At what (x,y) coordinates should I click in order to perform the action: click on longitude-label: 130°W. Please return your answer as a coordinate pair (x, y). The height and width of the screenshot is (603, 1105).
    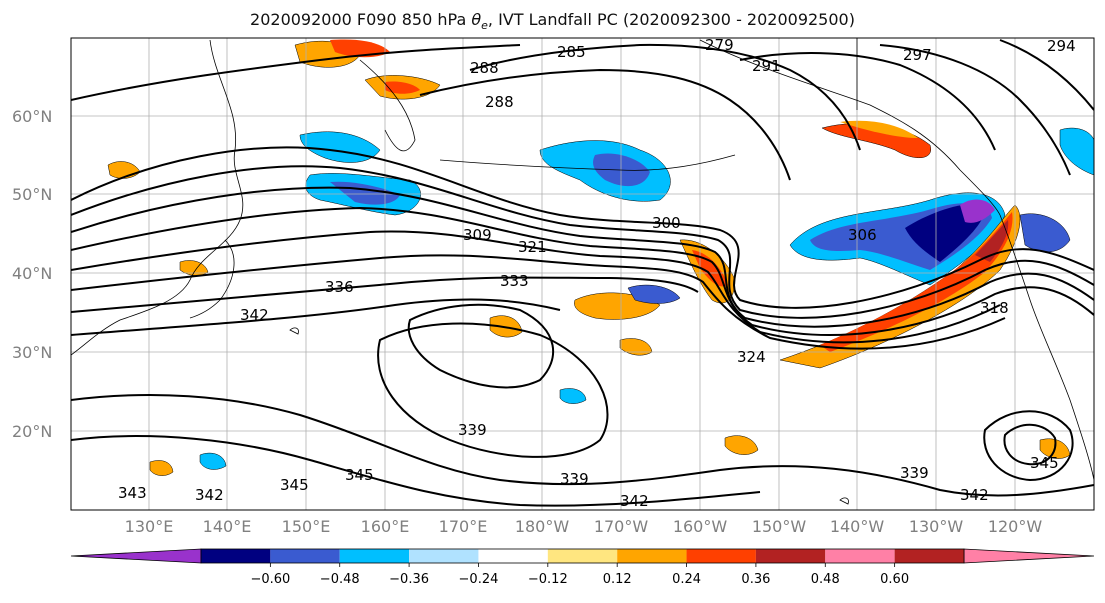
    Looking at the image, I should click on (936, 526).